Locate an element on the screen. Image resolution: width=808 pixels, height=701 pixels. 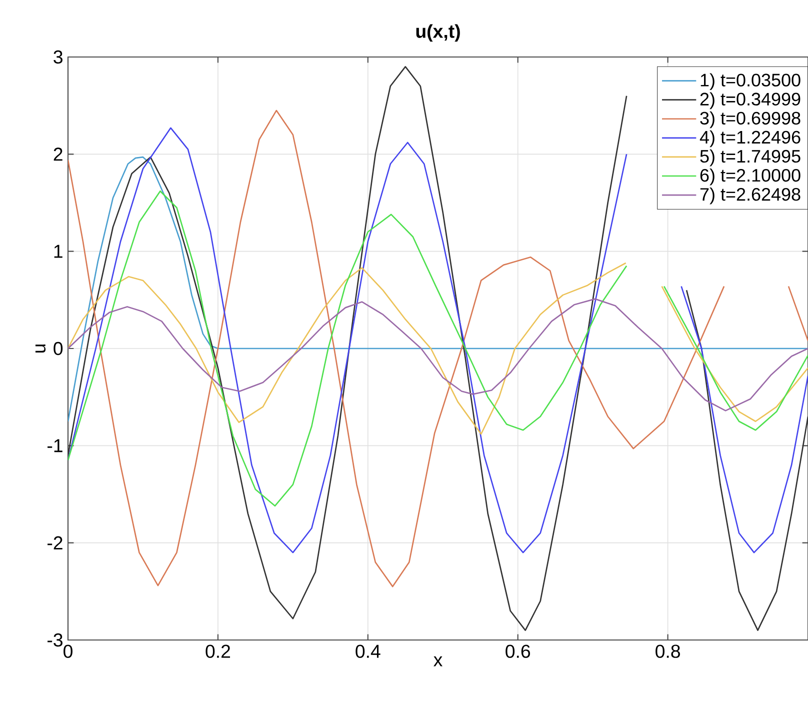
y-axis-title: u is located at coordinates (40, 348).